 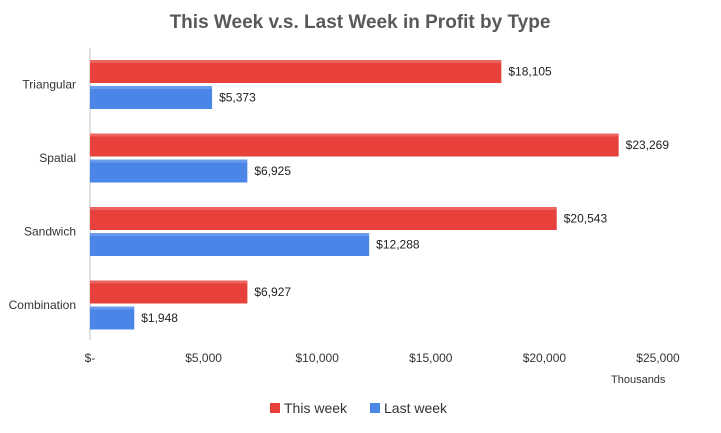 What do you see at coordinates (638, 380) in the screenshot?
I see `x-axis-unit-label: Thousands` at bounding box center [638, 380].